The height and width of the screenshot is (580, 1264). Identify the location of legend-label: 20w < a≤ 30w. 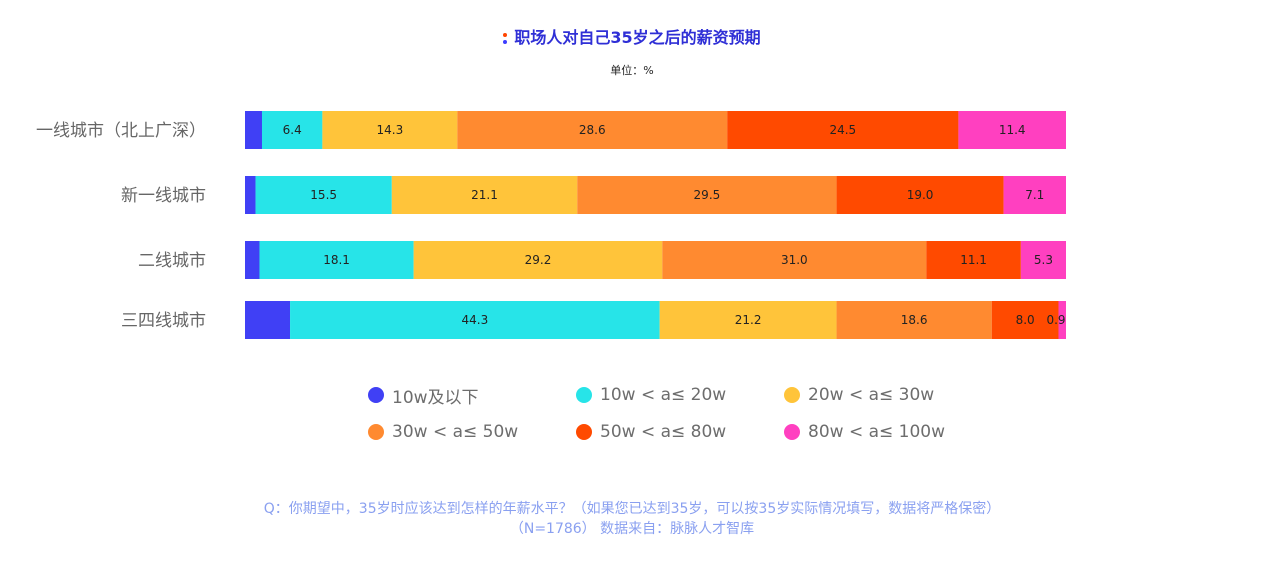
(871, 395).